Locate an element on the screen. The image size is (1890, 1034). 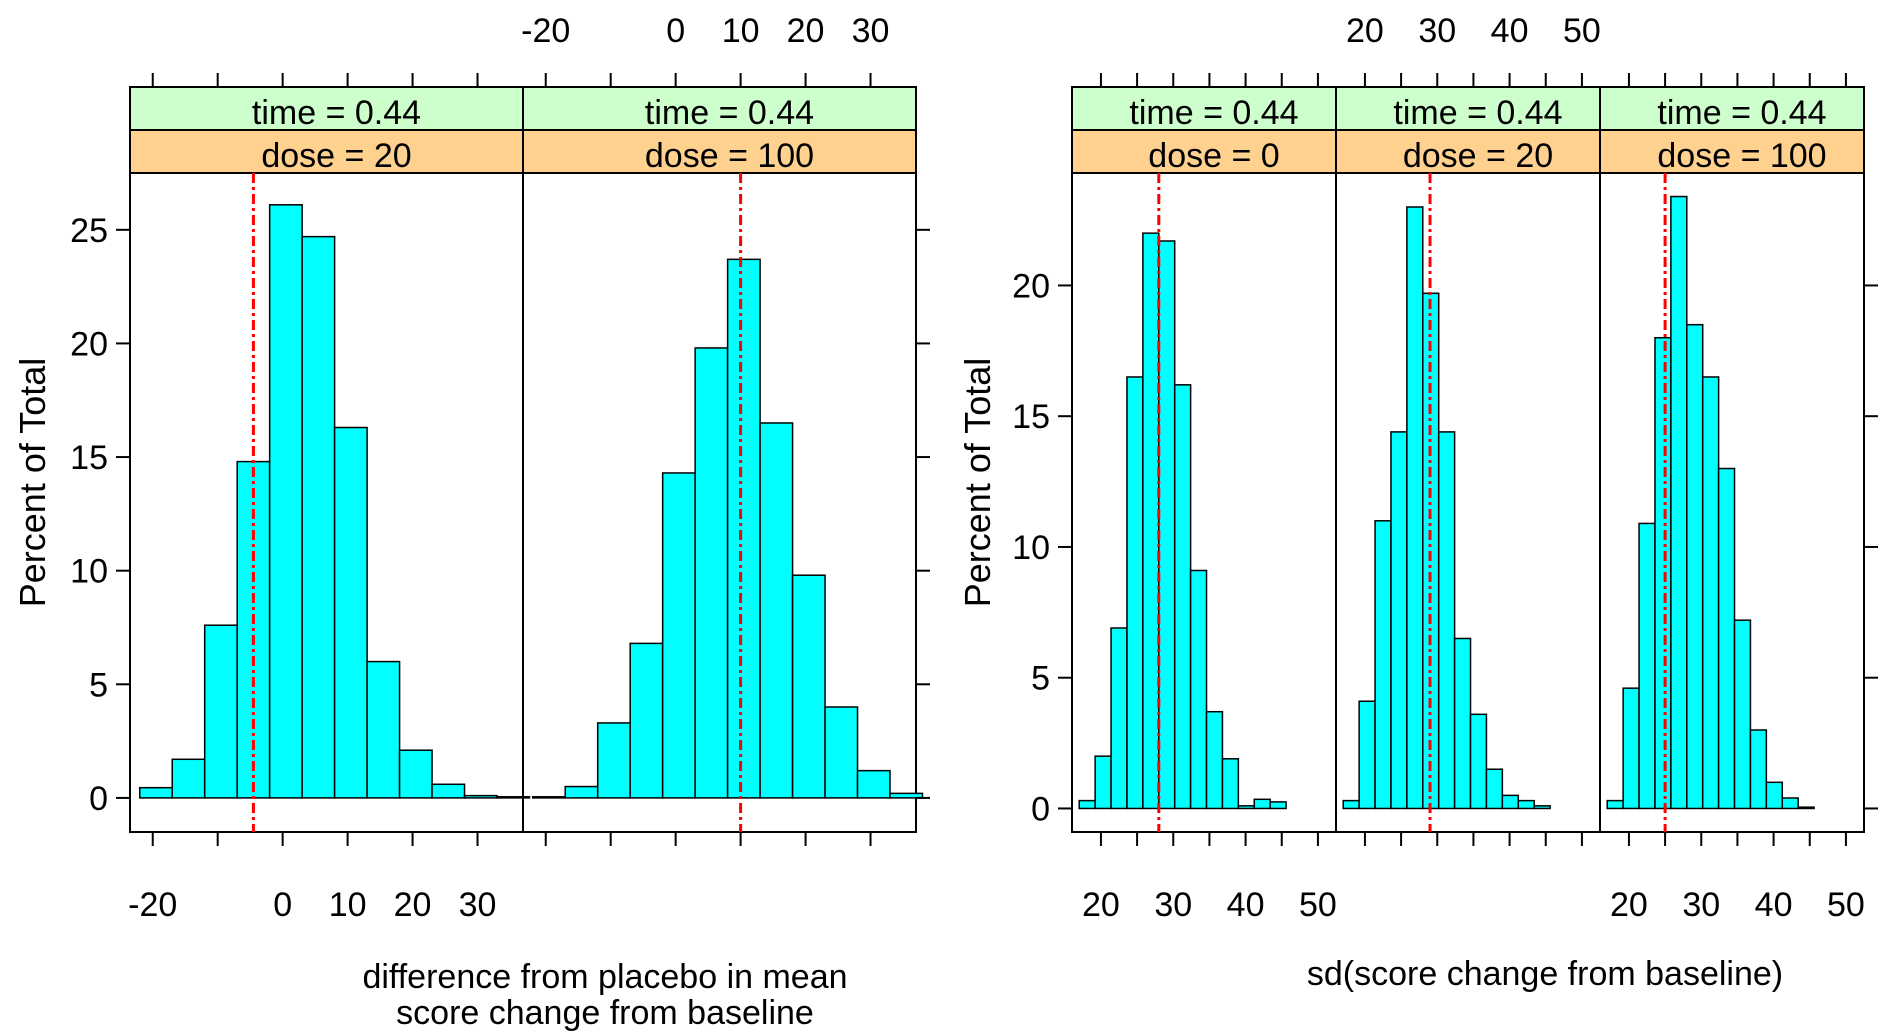
y-tick-label: 0 is located at coordinates (98, 799).